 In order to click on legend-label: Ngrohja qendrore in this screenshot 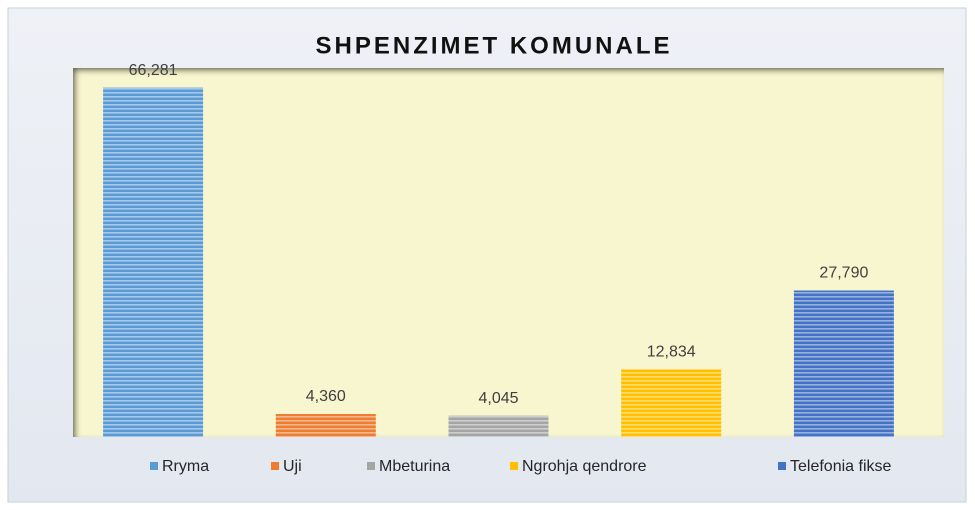, I will do `click(584, 466)`.